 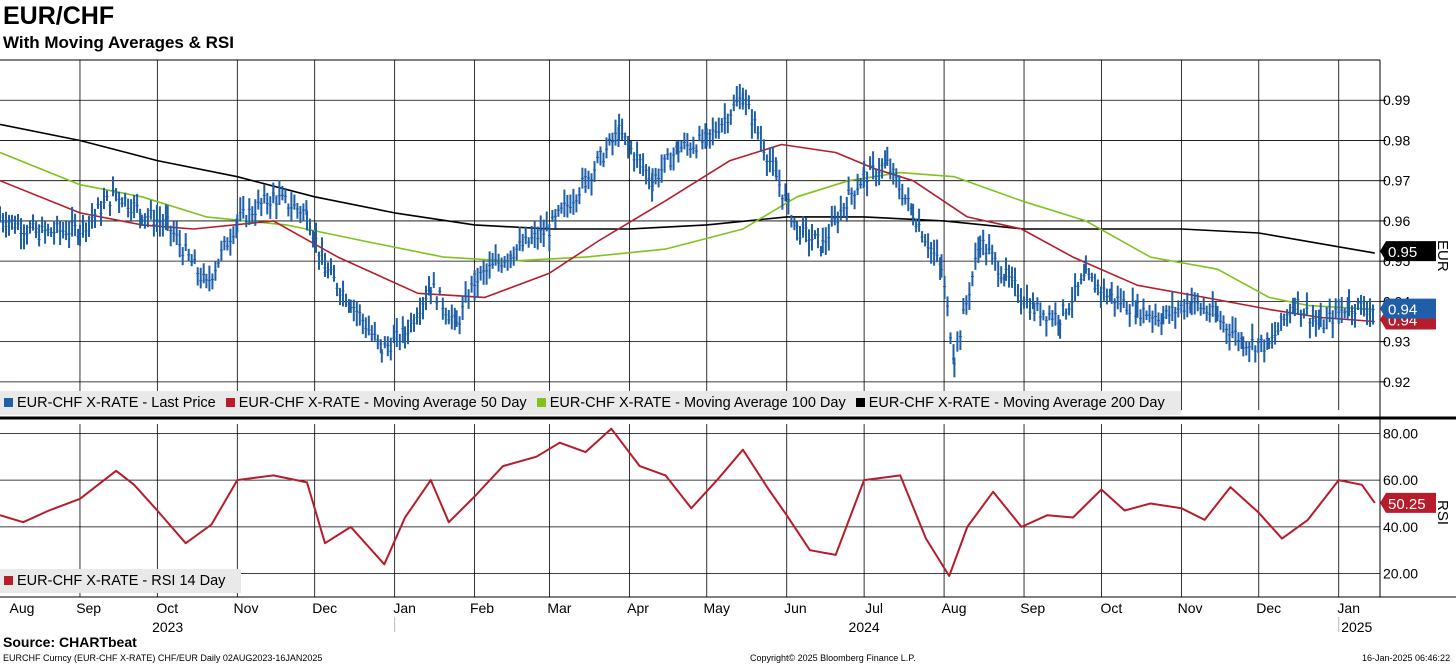 I want to click on x-month-label: Mar, so click(x=559, y=608).